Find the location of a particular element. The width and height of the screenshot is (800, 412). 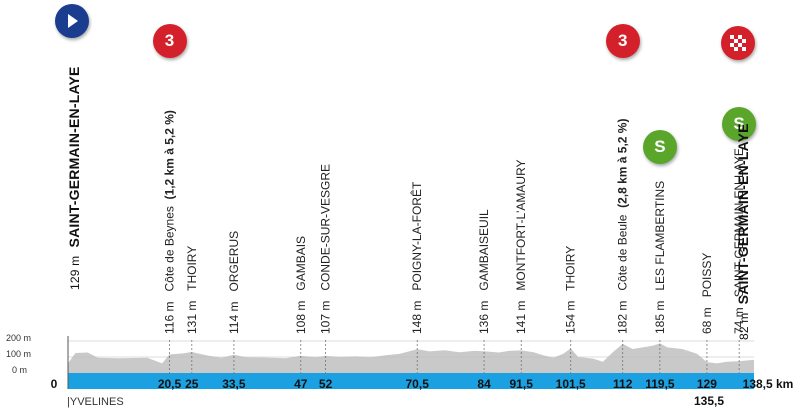

location-altitude: 108 m is located at coordinates (300, 317).